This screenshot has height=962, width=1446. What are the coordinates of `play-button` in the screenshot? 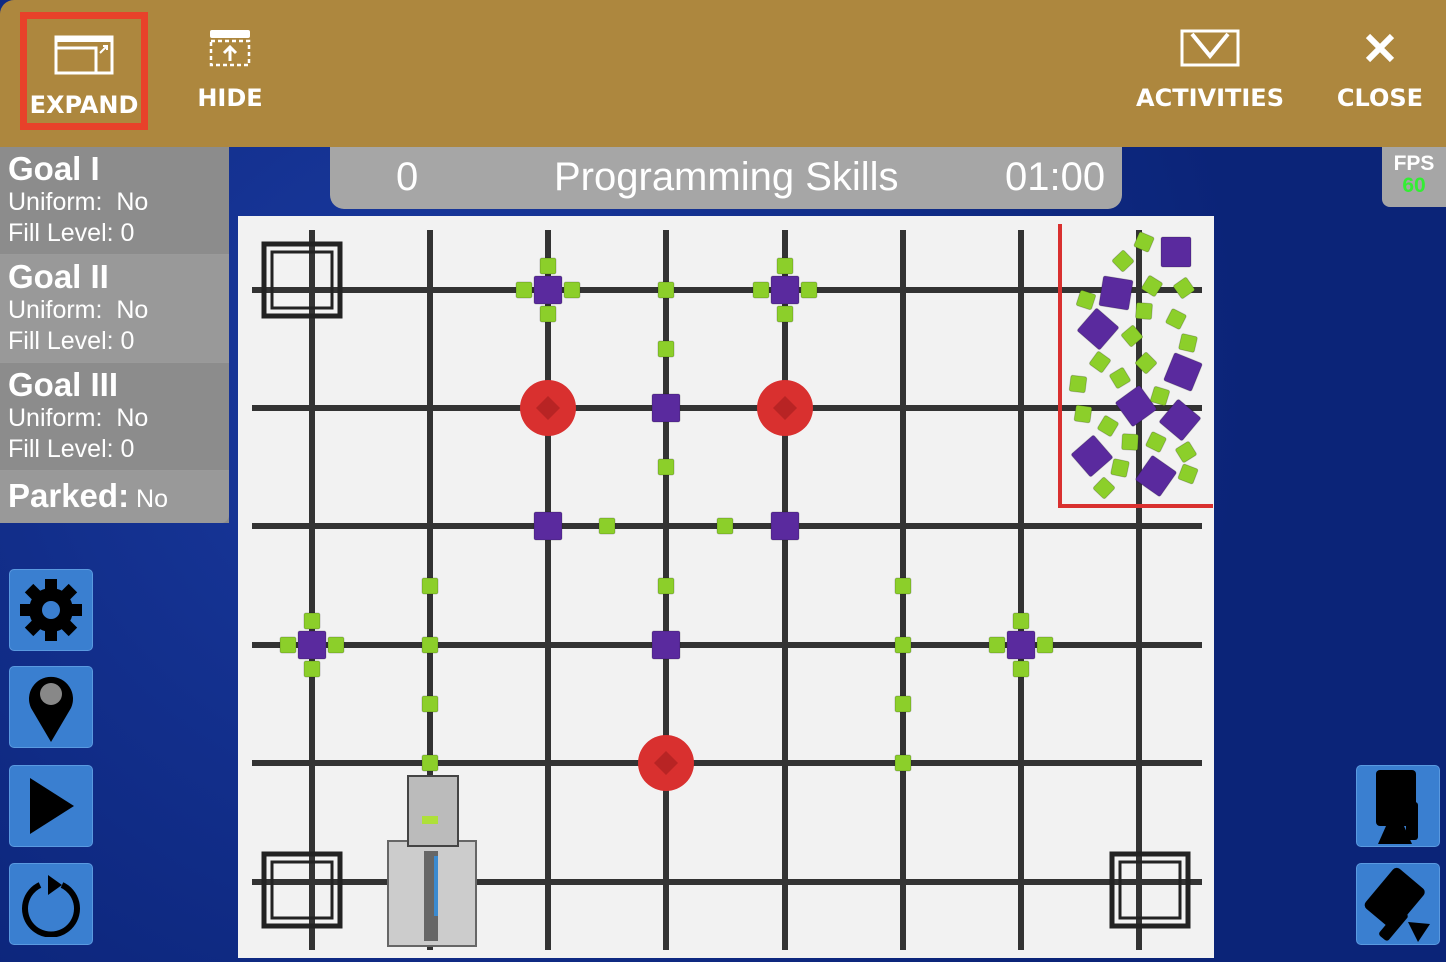 It's located at (51, 806).